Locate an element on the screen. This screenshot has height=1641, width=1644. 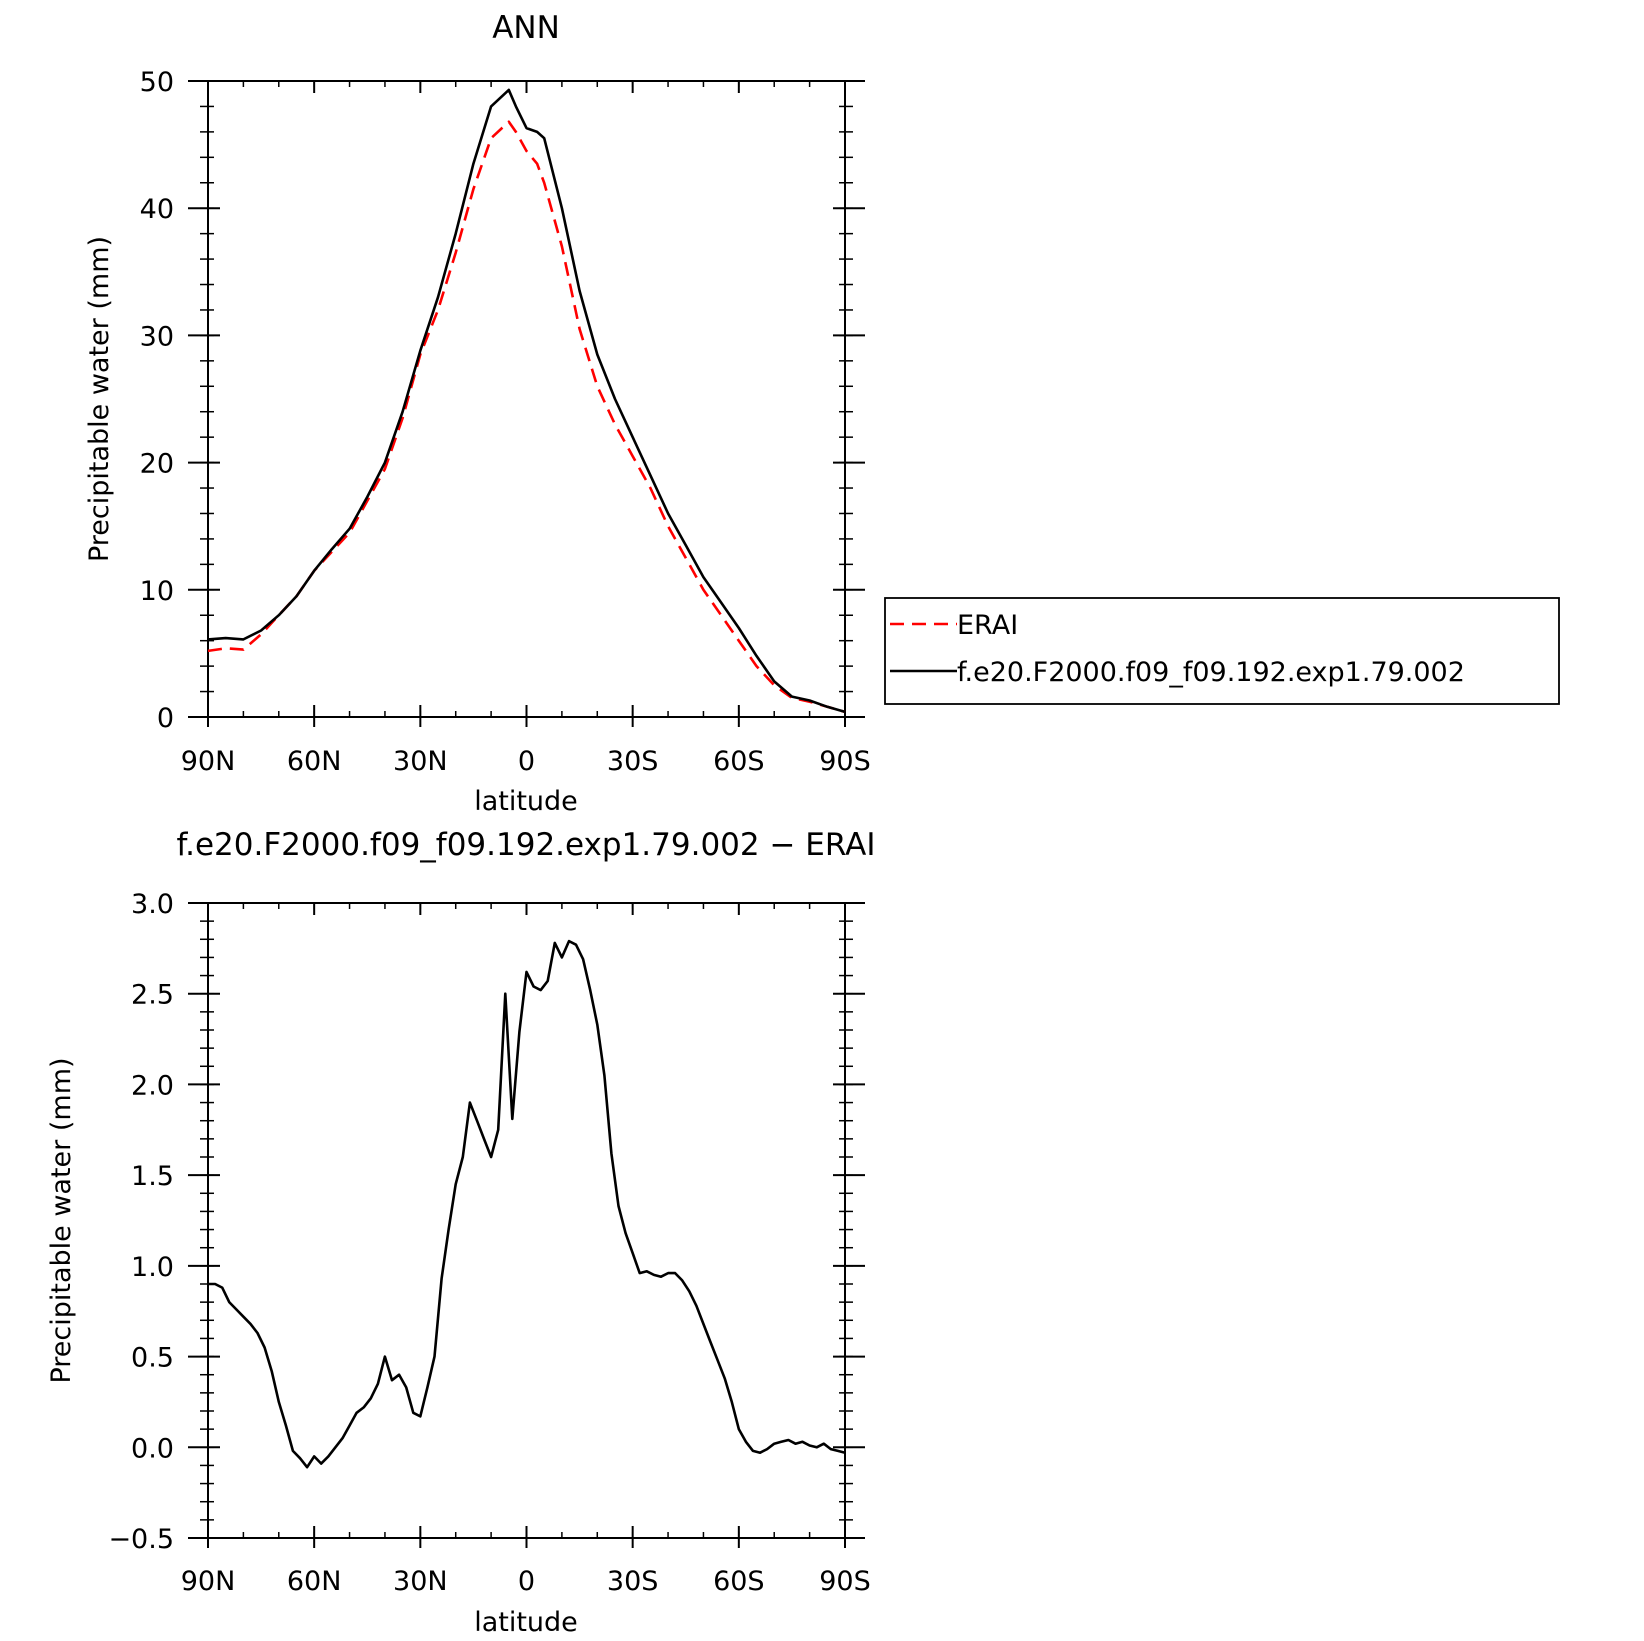
y-tick-label: 50 is located at coordinates (157, 82).